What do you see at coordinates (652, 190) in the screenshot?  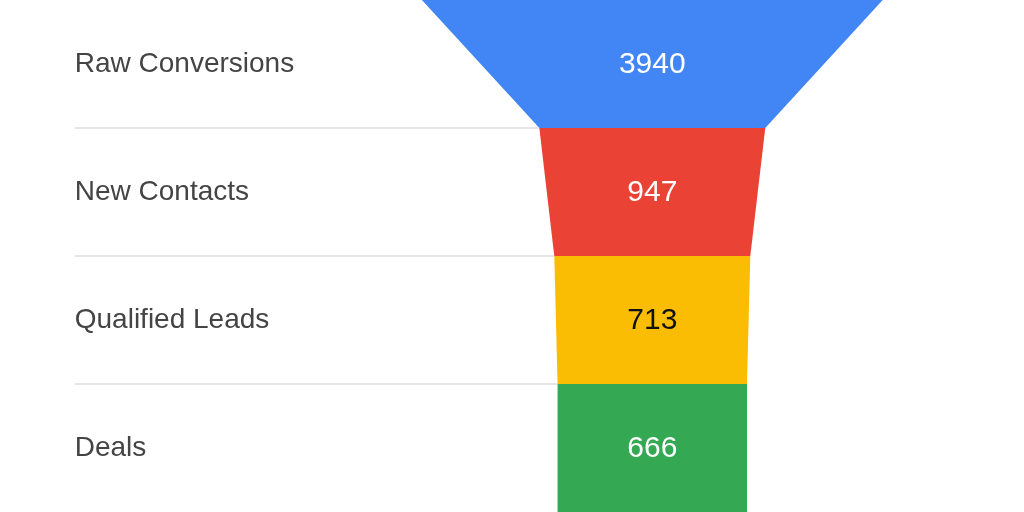 I see `data-label: 947` at bounding box center [652, 190].